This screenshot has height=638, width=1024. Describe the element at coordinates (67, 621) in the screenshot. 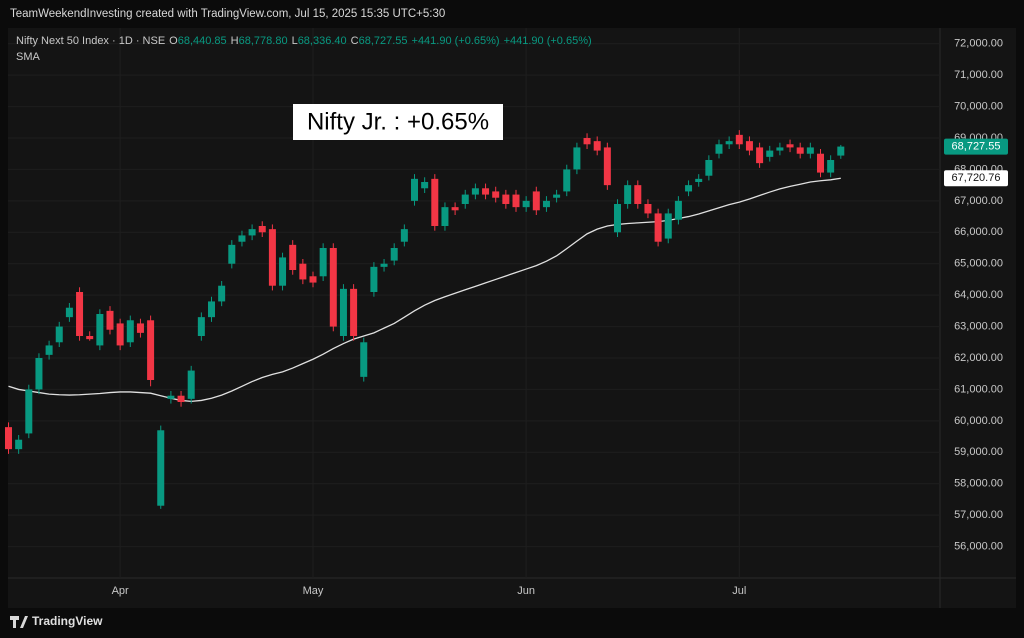

I see `logo-text: TradingView` at that location.